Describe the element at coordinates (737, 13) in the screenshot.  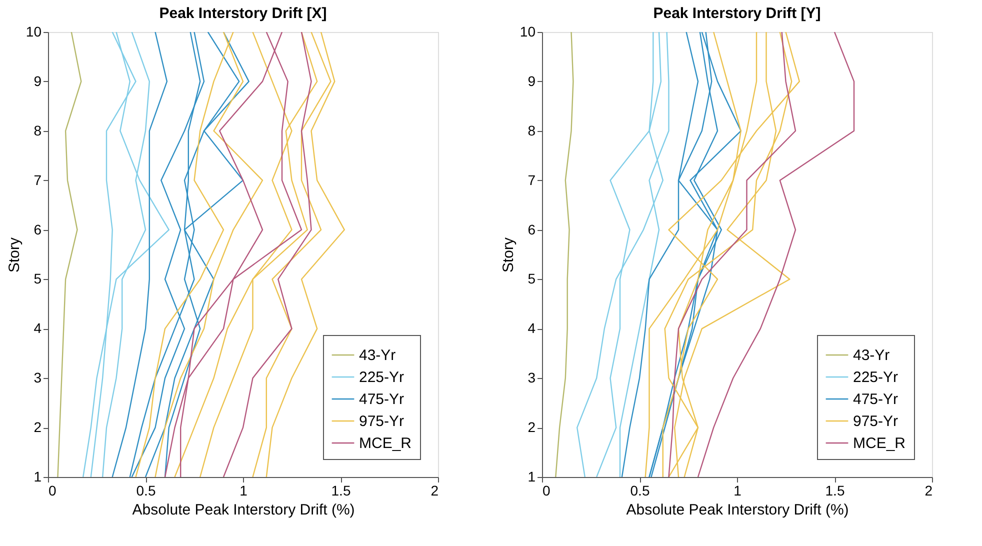
I see `chart-title: Peak Interstory Drift [Y]` at that location.